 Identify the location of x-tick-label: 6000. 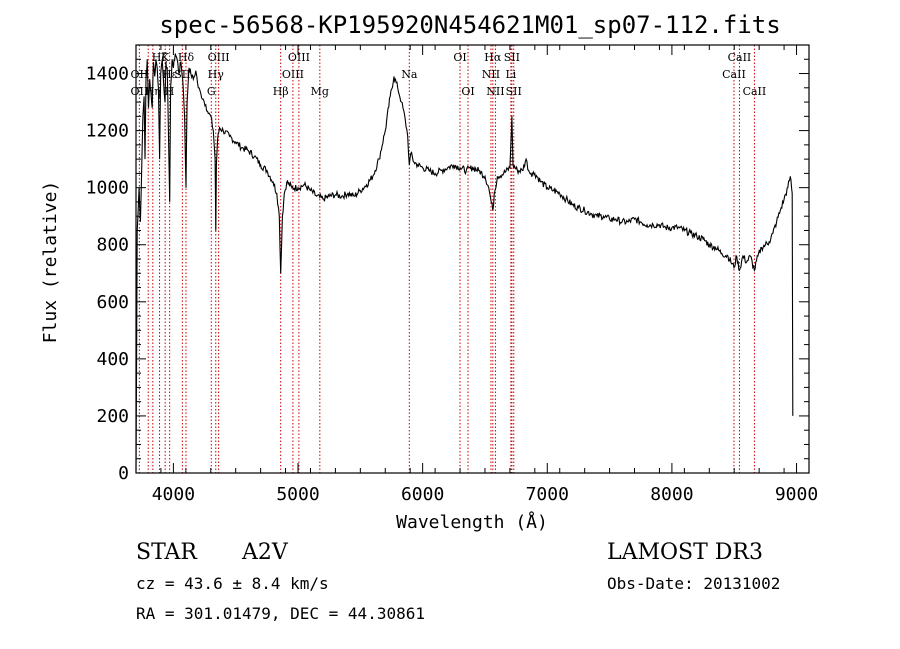
(422, 494).